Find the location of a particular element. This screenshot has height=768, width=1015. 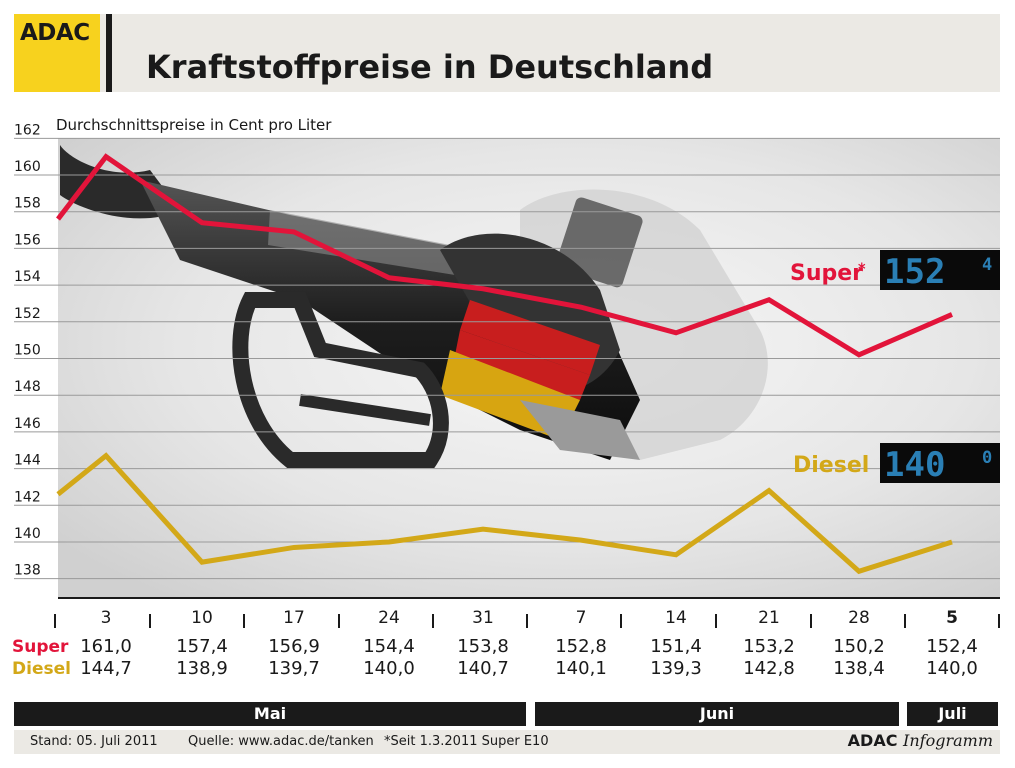

x-axis-line is located at coordinates (529, 598).